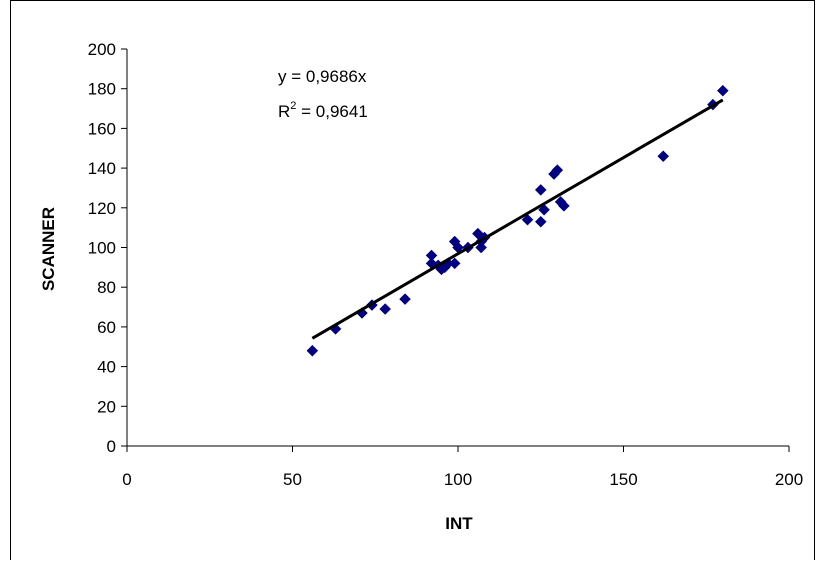 The height and width of the screenshot is (561, 816). I want to click on y-tick-label: 200, so click(102, 49).